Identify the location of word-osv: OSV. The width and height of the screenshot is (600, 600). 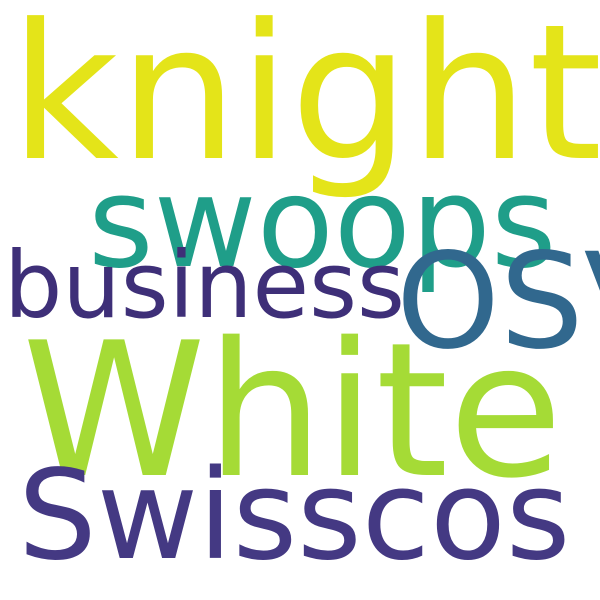
(498, 302).